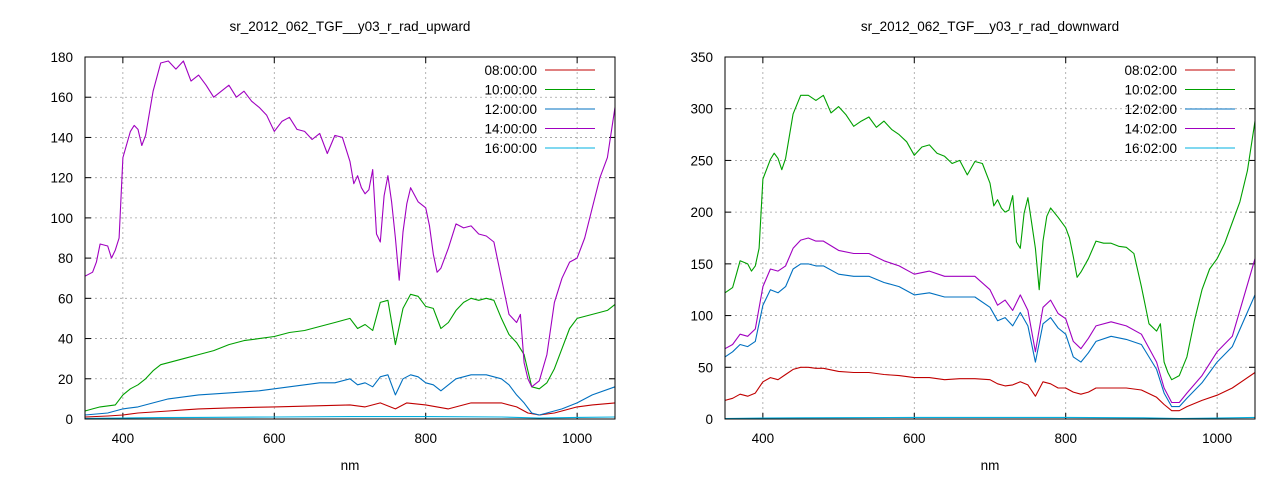  I want to click on chart-title: sr_2012_062_TGF__y03_r_rad_downward, so click(990, 26).